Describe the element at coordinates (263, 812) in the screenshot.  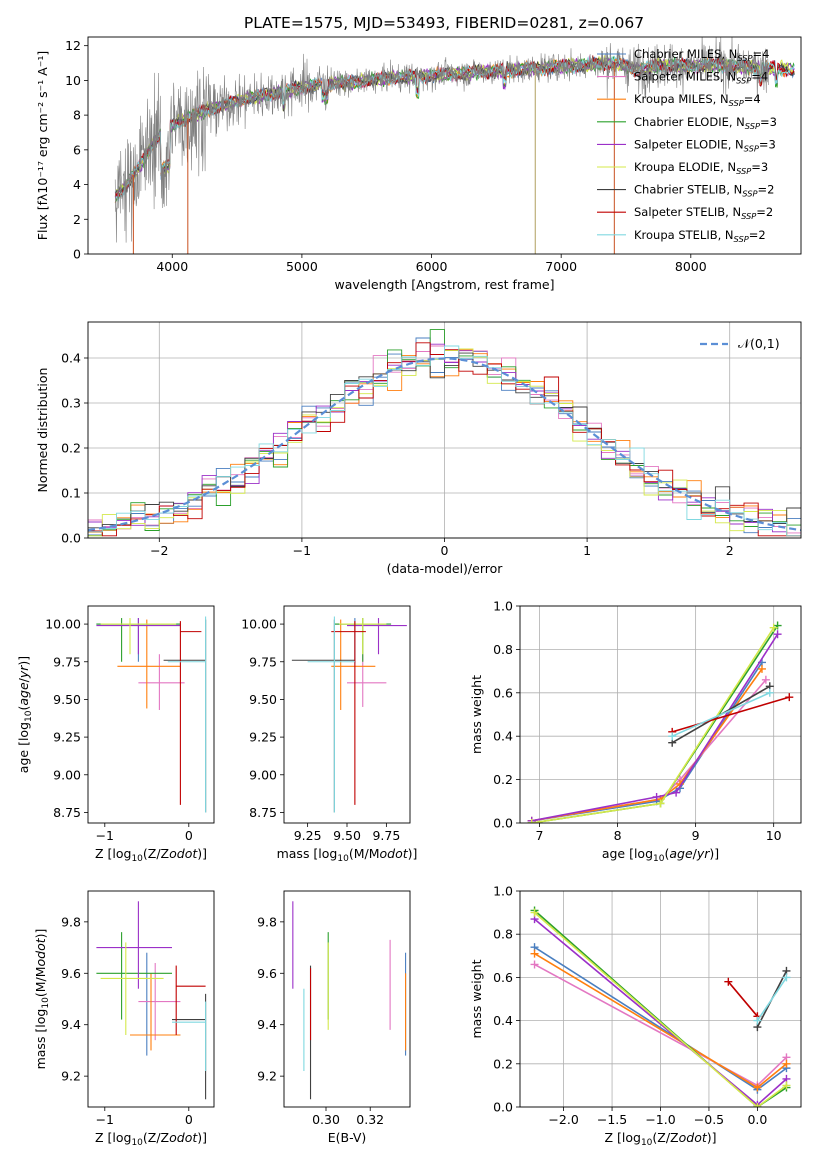
I see `y-tick-label: 8.75` at that location.